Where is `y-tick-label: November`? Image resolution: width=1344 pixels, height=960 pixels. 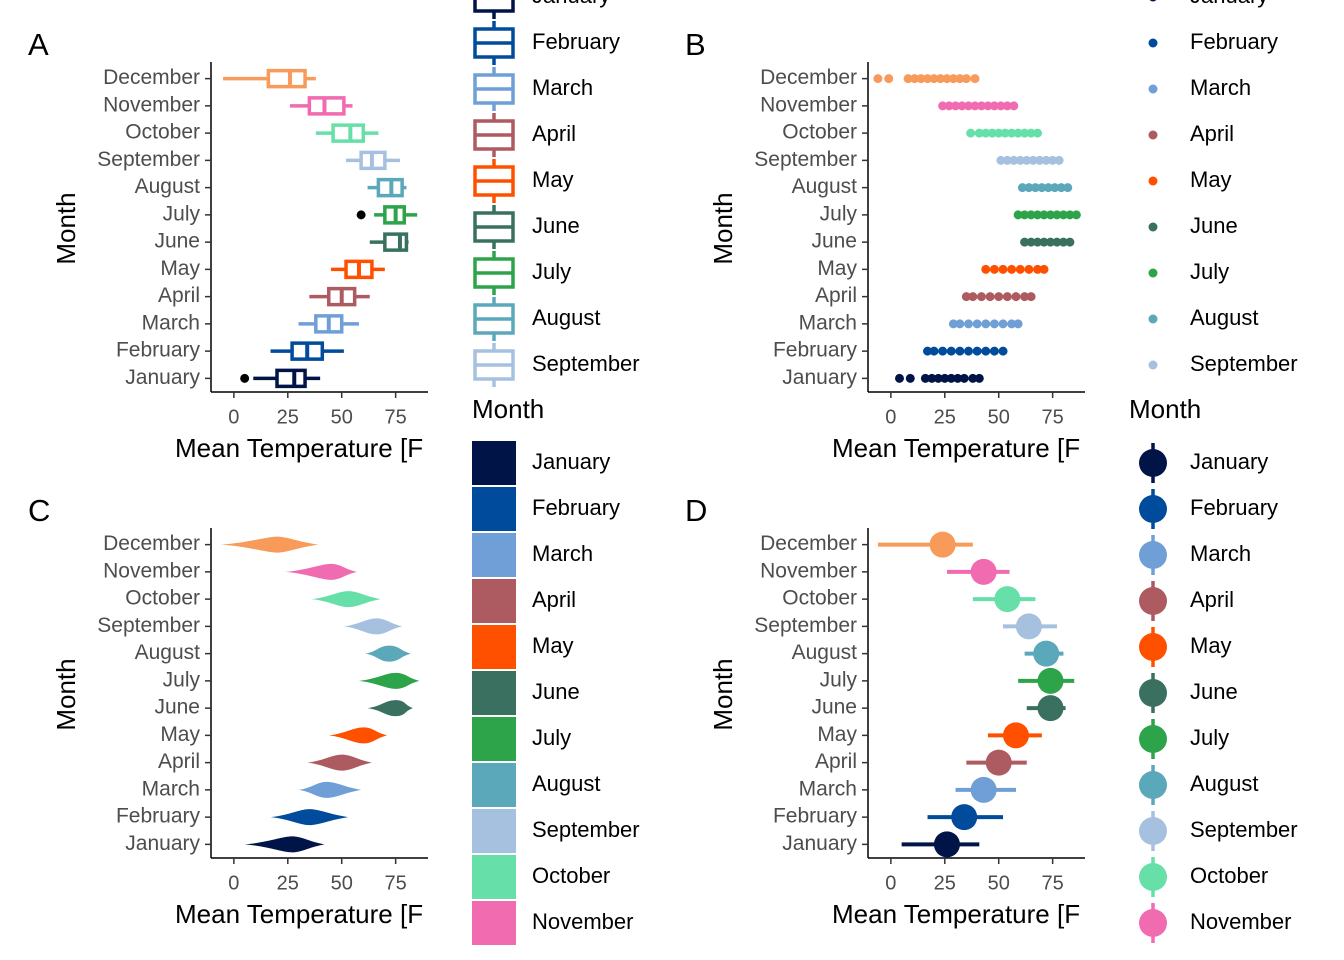 y-tick-label: November is located at coordinates (151, 570).